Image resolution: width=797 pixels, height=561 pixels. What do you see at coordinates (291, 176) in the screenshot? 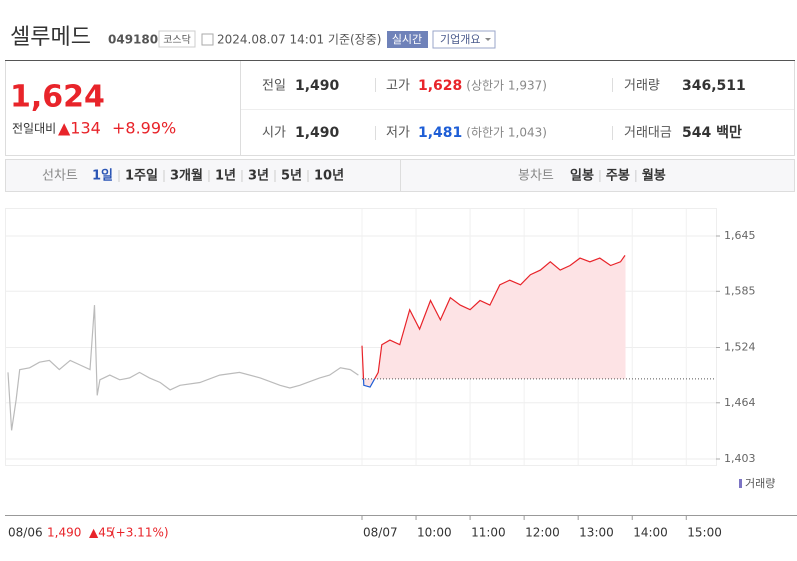
I see `period-tab: 5년` at bounding box center [291, 176].